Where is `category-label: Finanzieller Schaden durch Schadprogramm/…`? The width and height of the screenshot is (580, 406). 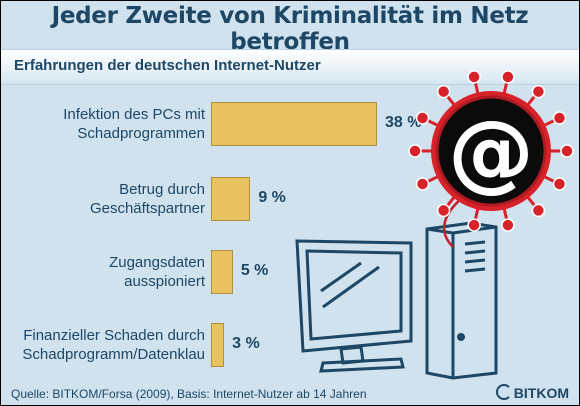
category-label: Finanzieller Schaden durch Schadprogramm/… is located at coordinates (113, 345).